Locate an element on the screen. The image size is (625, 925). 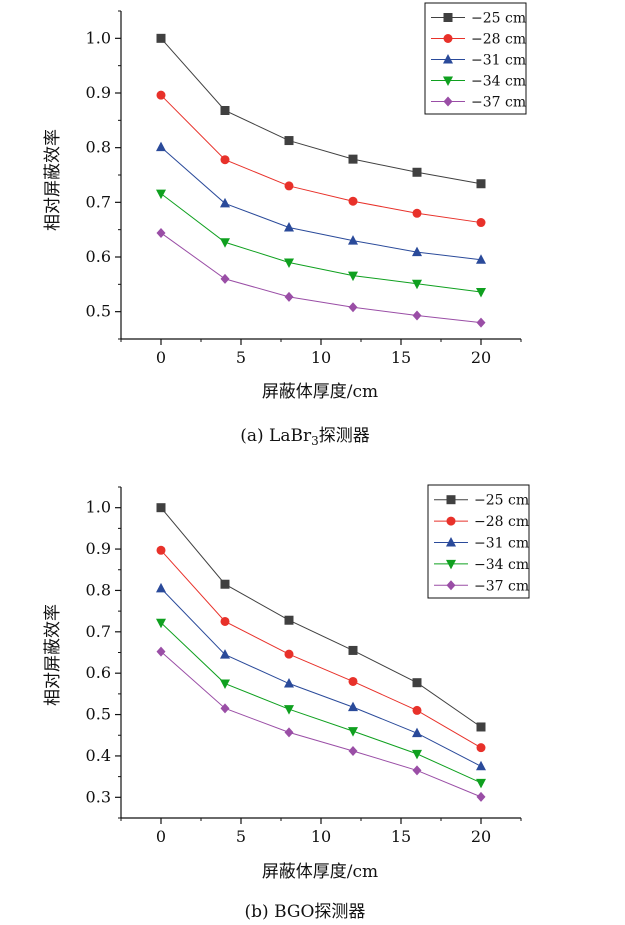
chart-a-xlabel: 屏蔽体厚度/cm is located at coordinates (320, 392).